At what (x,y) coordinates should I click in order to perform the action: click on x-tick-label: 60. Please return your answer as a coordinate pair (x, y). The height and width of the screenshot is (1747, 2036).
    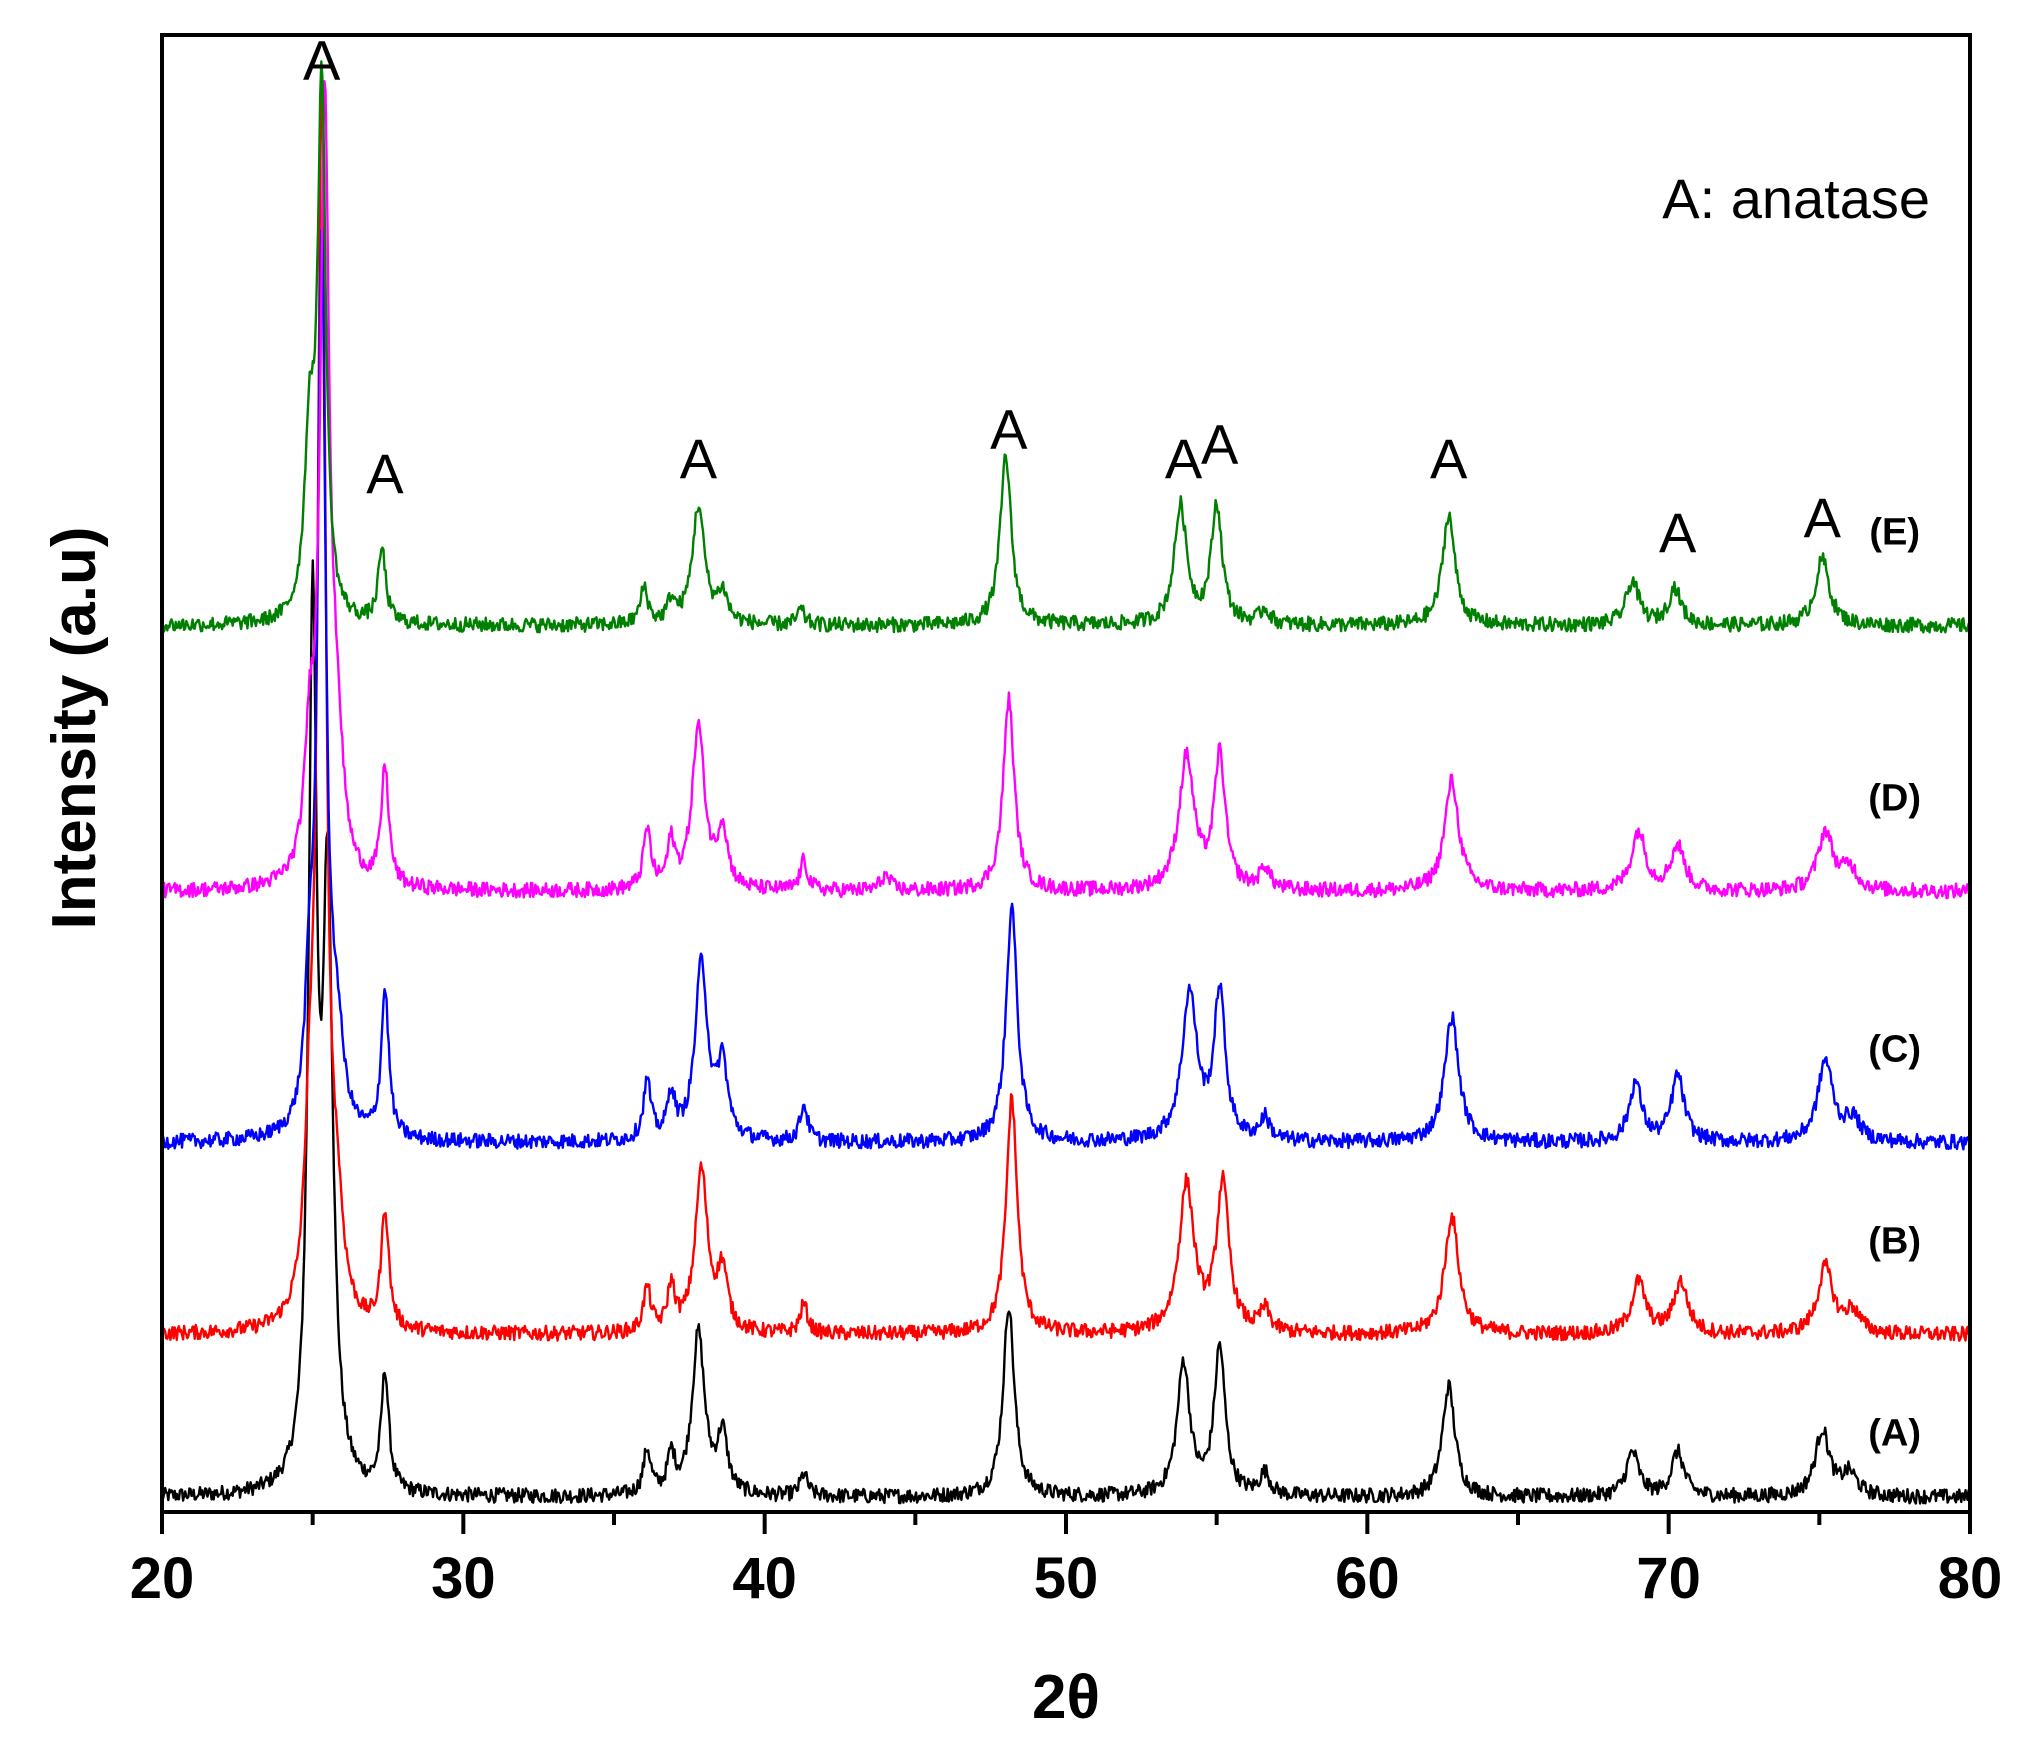
    Looking at the image, I should click on (1367, 1578).